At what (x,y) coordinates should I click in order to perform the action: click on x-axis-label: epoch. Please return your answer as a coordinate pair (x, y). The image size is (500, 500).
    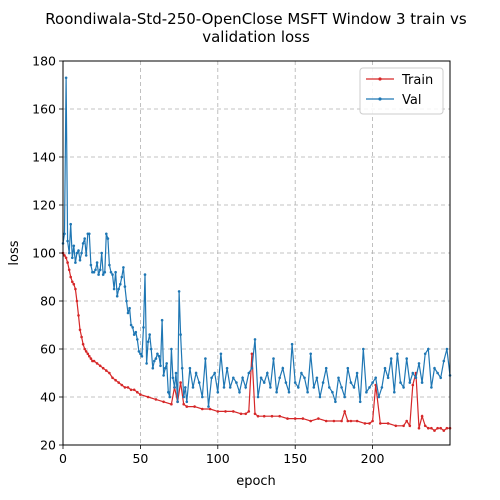
    Looking at the image, I should click on (256, 481).